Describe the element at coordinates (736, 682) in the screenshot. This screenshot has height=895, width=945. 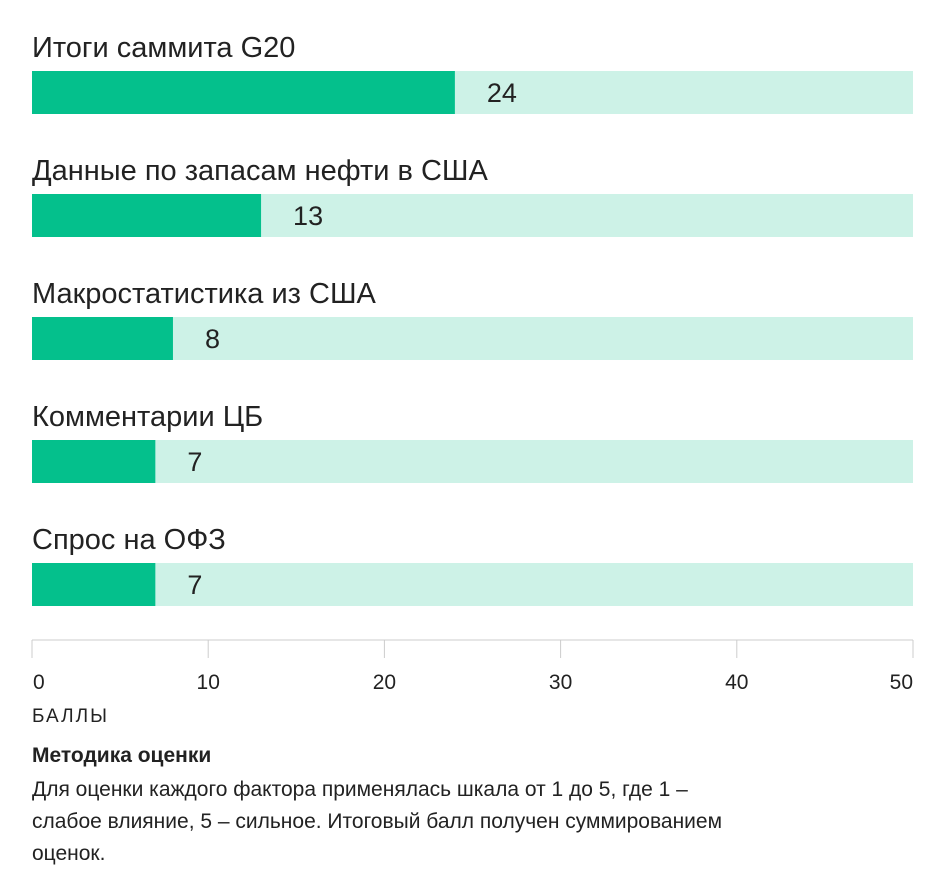
I see `x-tick-label: 40` at that location.